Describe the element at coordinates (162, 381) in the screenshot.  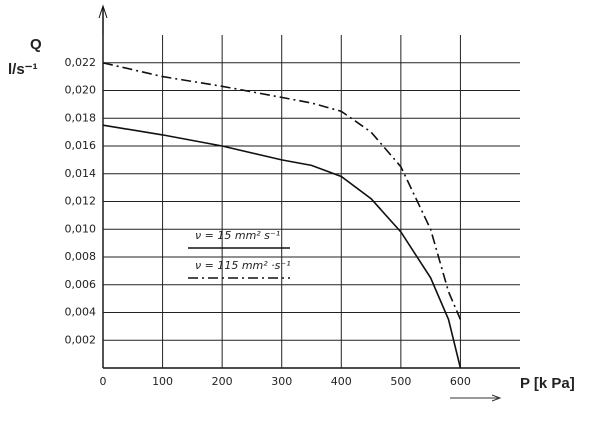
I see `x-tick-label: 100` at that location.